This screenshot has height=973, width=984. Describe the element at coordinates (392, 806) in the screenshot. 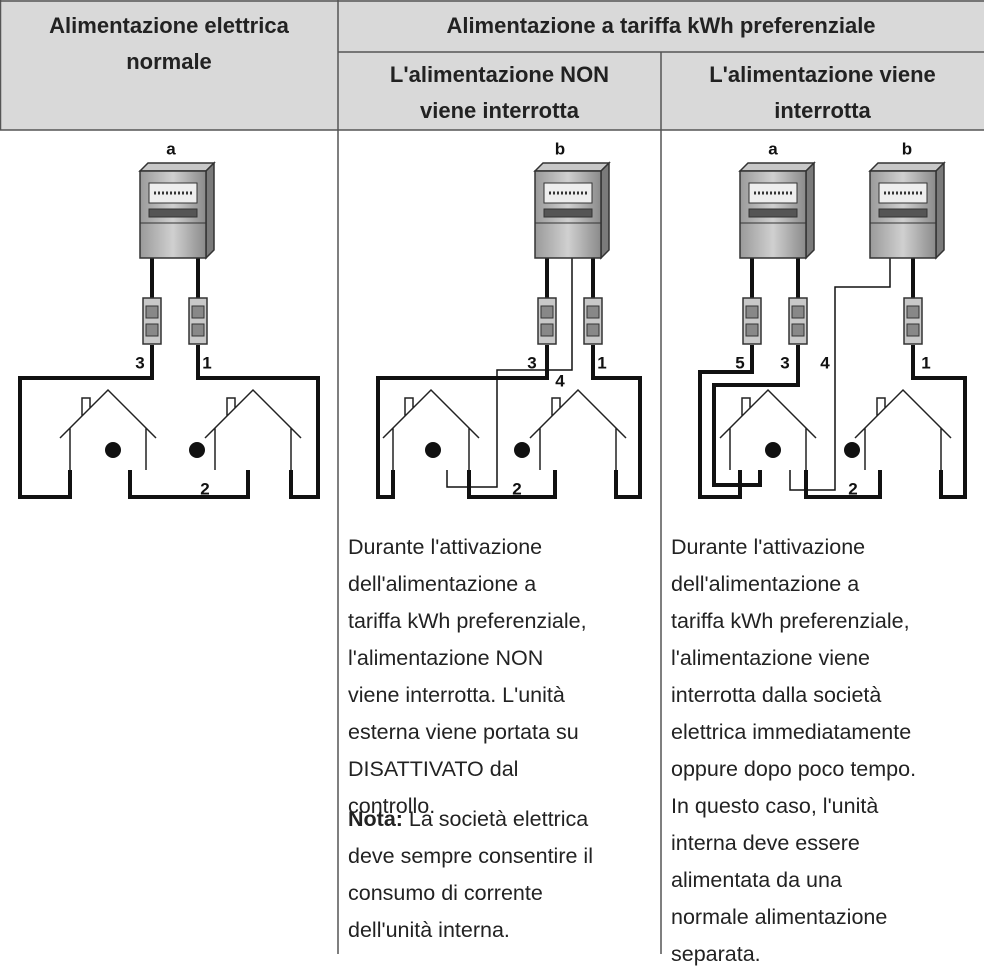

I see `text-line: controllo.` at that location.